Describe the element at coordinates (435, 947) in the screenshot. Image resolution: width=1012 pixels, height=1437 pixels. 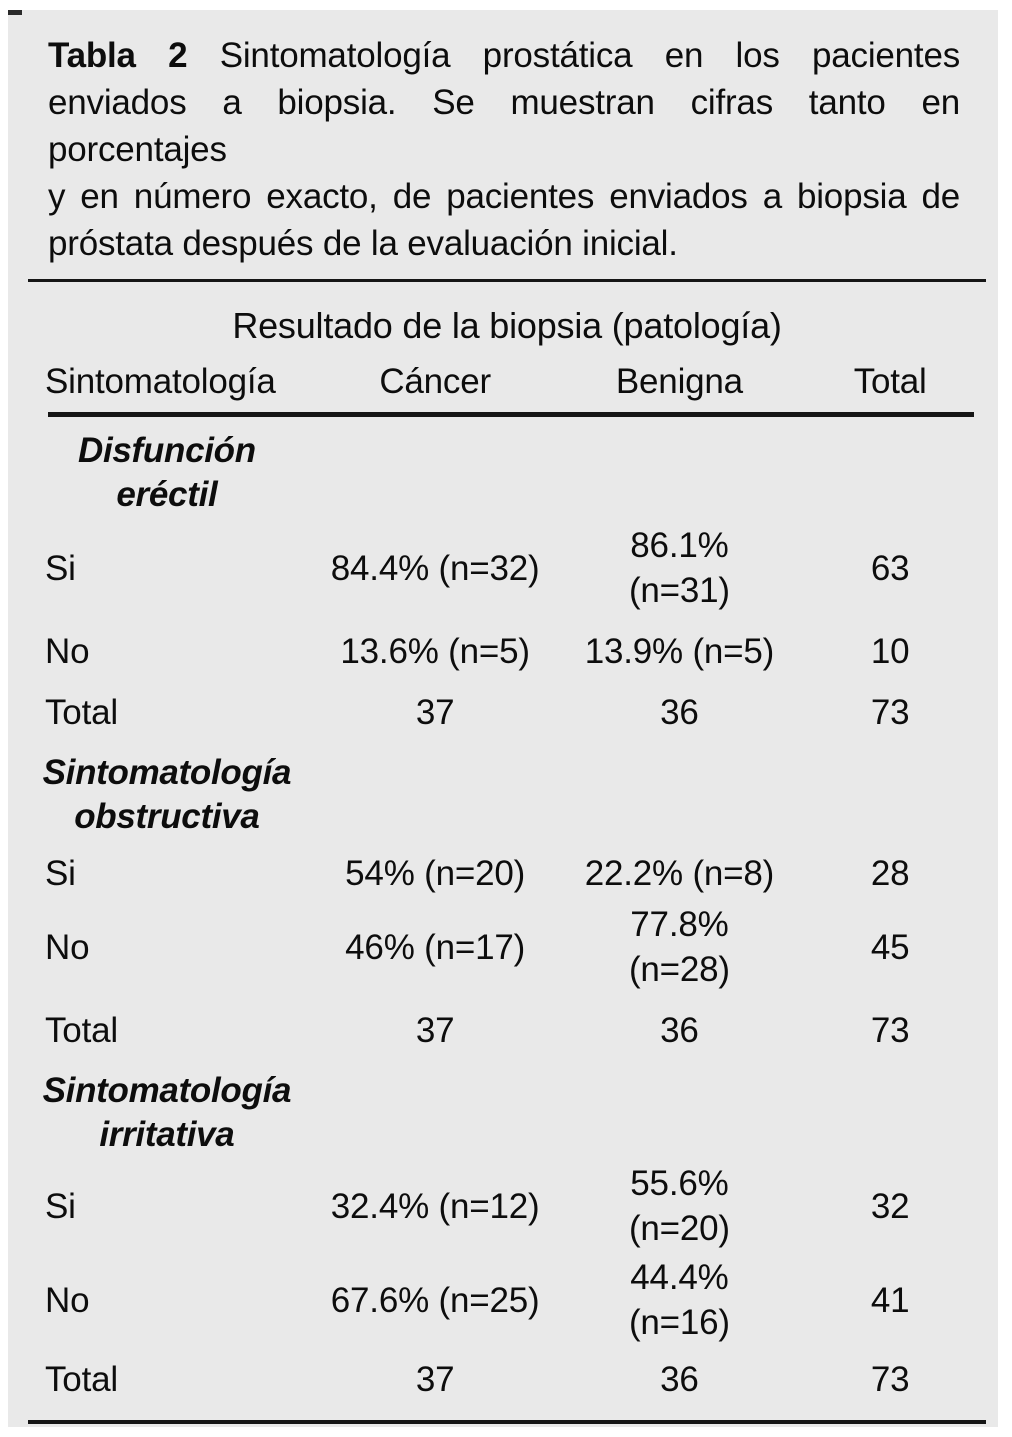
I see `cell-cancer: 46% (n=17)` at that location.